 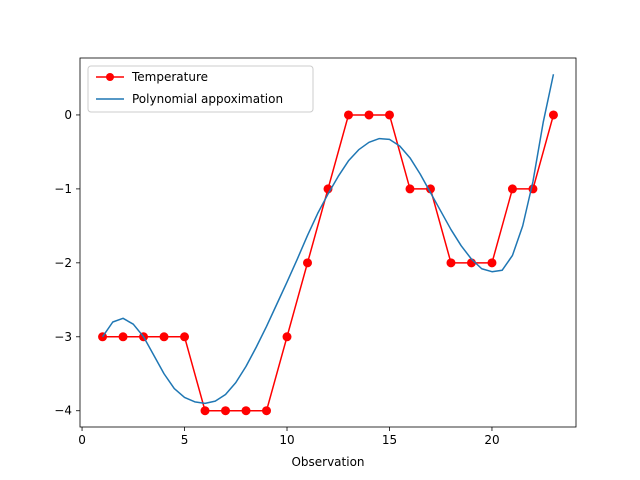 I want to click on x-tick-label: 20, so click(x=491, y=440).